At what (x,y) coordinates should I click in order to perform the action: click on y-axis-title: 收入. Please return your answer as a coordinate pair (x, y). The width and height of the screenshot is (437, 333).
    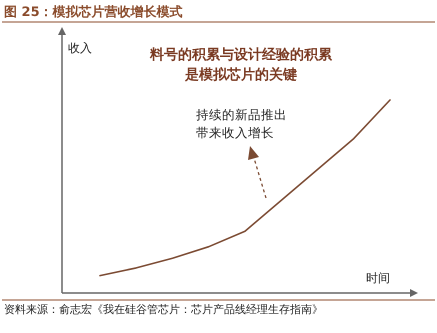
    Looking at the image, I should click on (80, 48).